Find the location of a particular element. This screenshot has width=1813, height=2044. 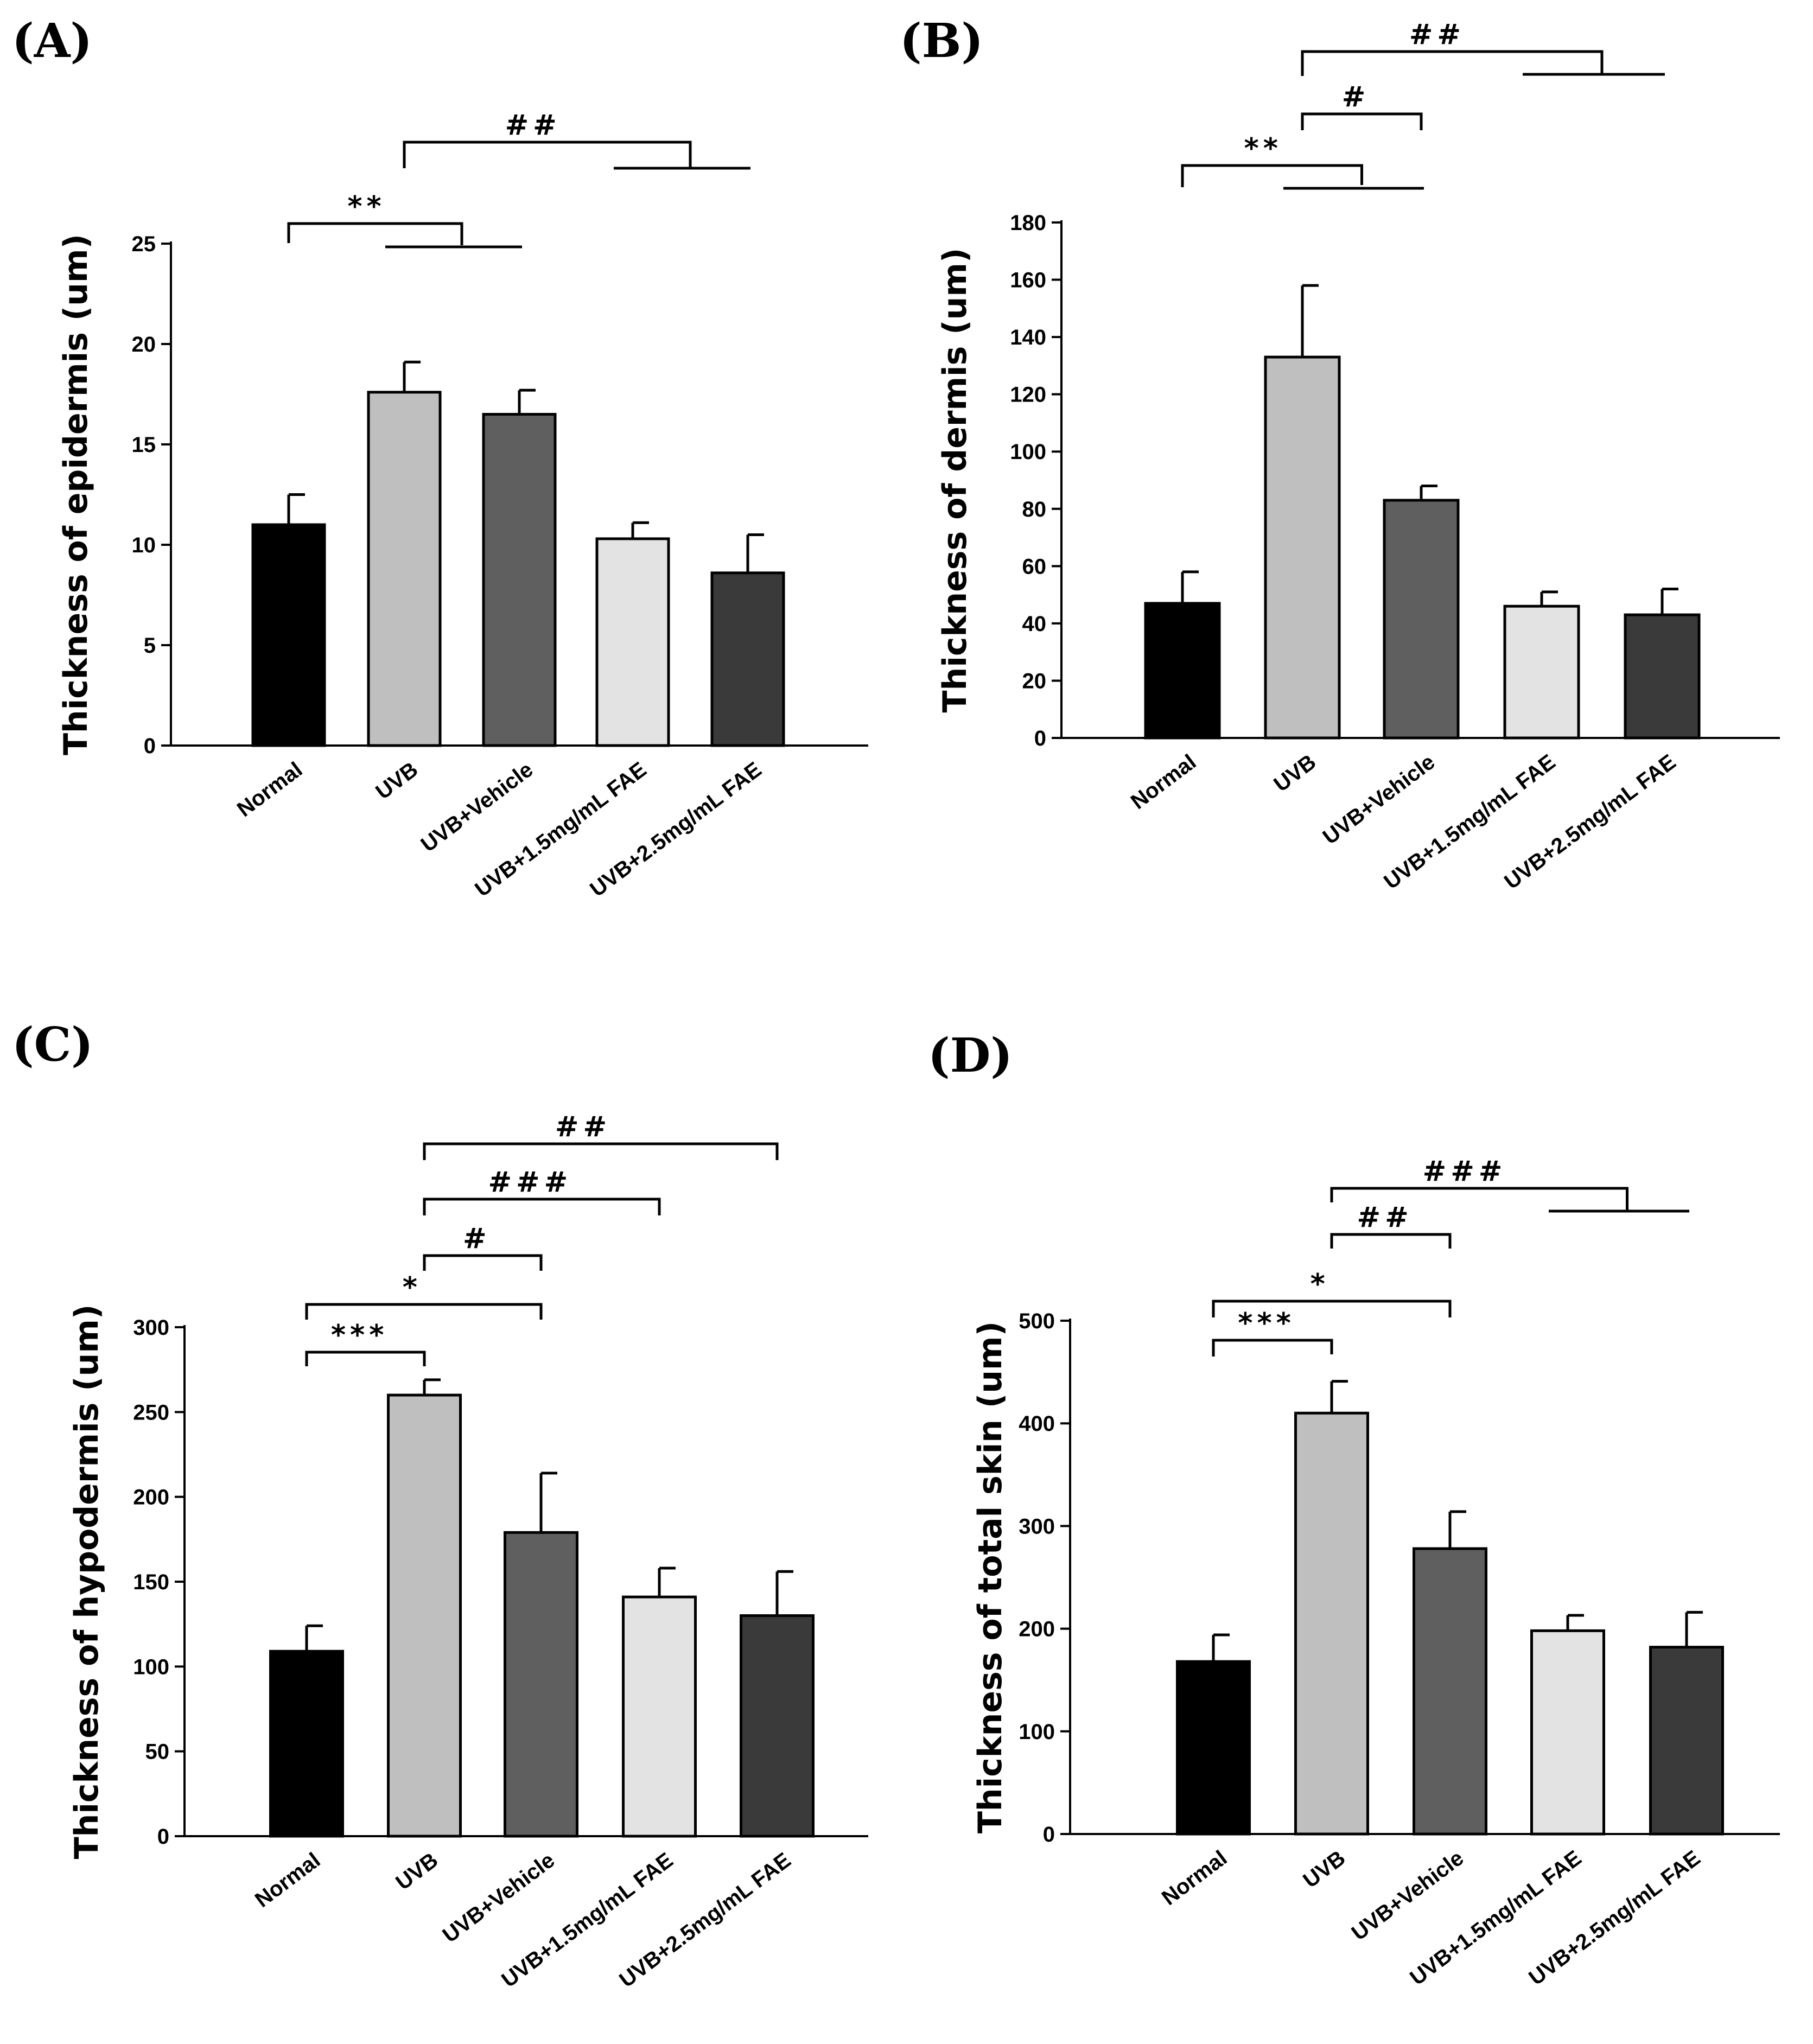

panel-d-significance-bracket: * is located at coordinates (1332, 1292).